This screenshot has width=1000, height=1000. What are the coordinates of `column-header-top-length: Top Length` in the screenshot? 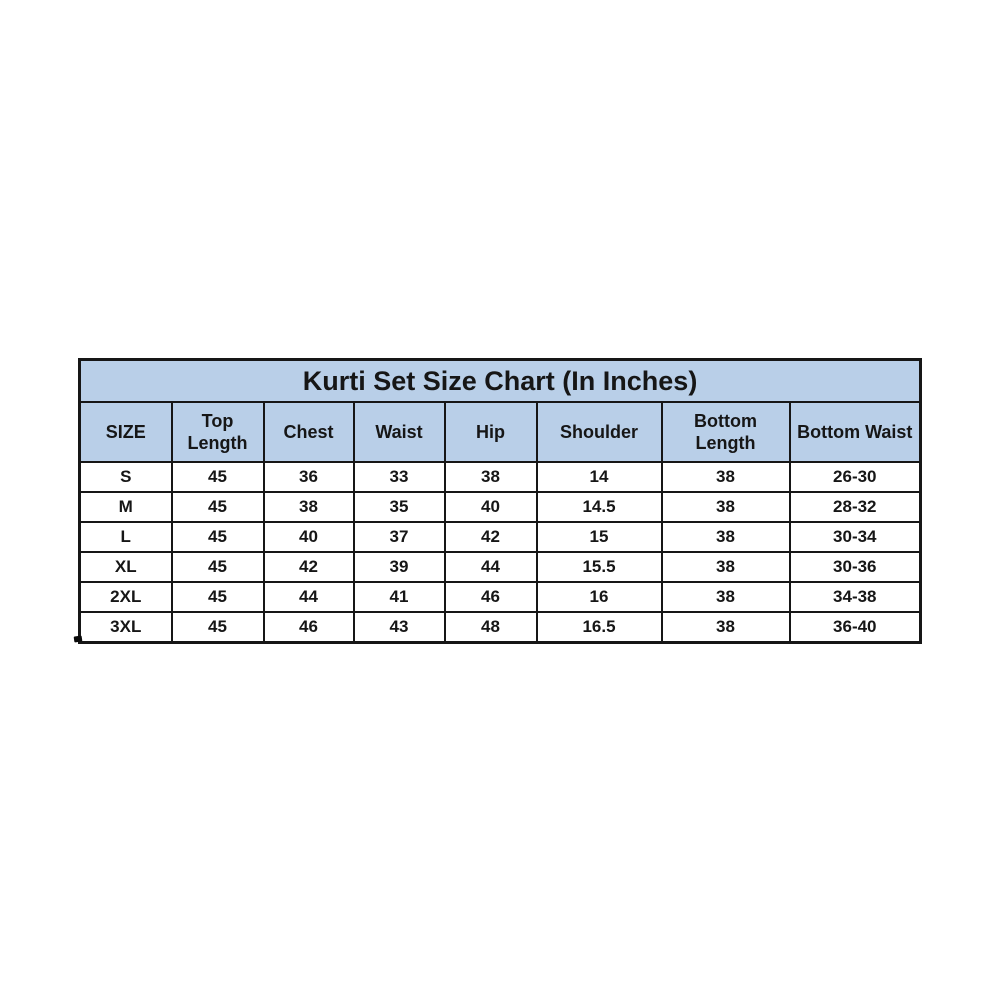 It's located at (217, 432).